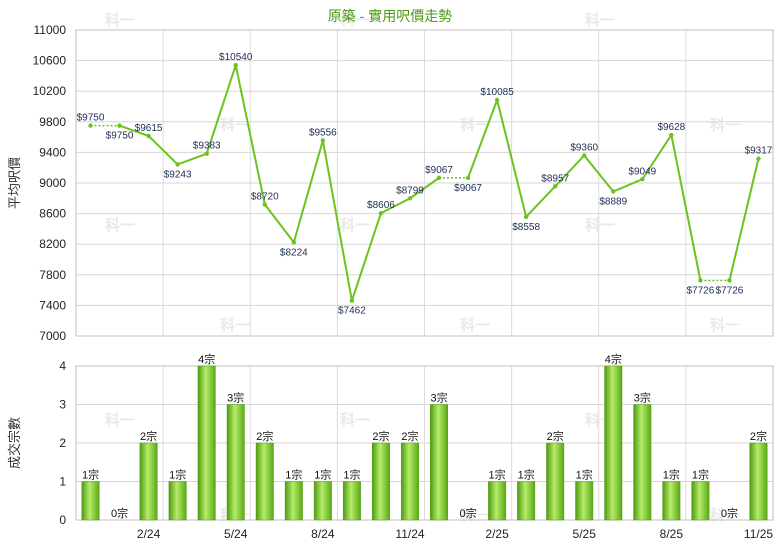  What do you see at coordinates (758, 534) in the screenshot?
I see `x-tick-label: 11/25` at bounding box center [758, 534].